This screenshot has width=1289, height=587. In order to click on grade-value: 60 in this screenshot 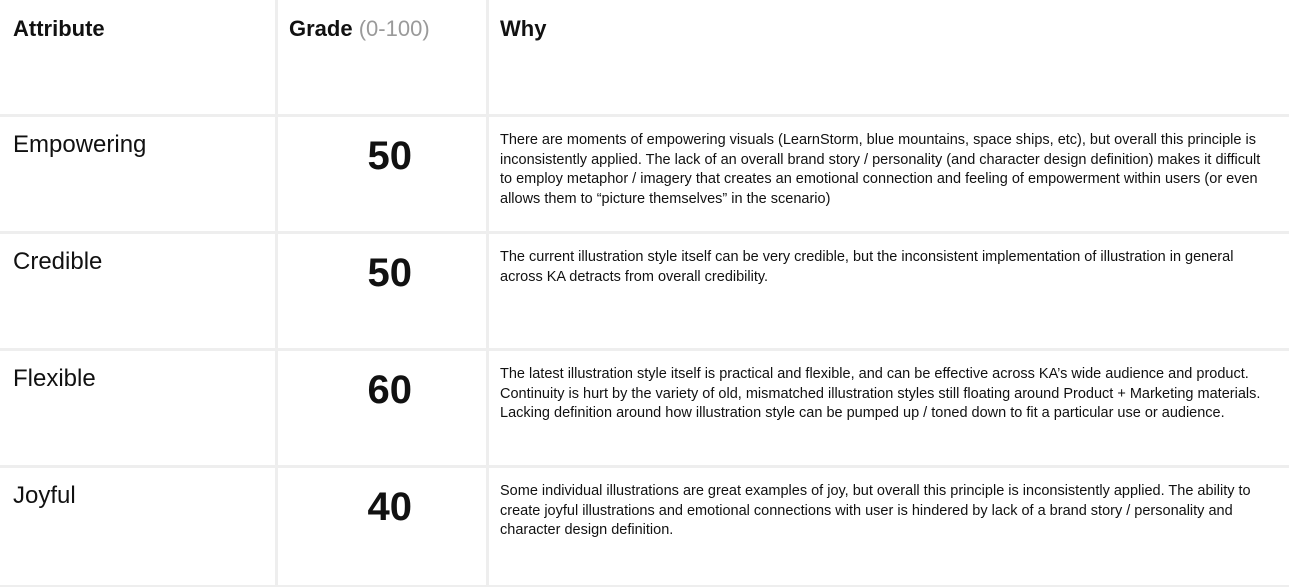, I will do `click(390, 390)`.